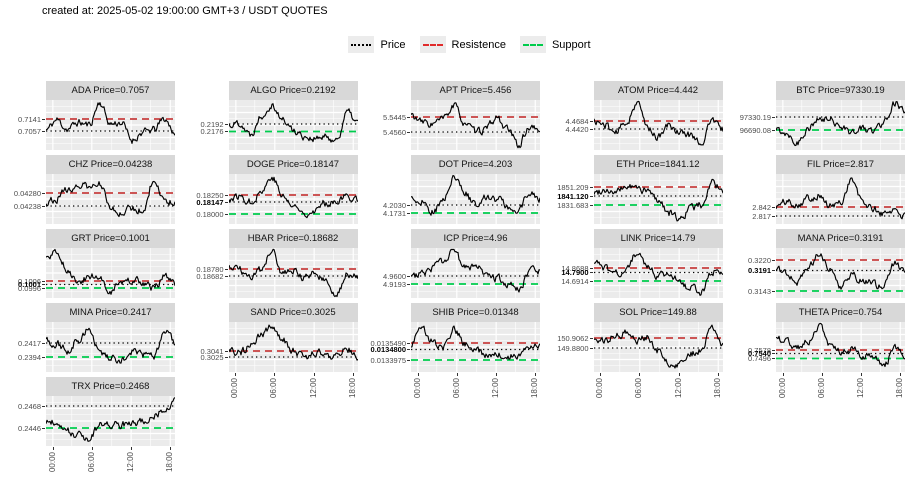  What do you see at coordinates (205, 124) in the screenshot?
I see `y-axis-label-price: 0.2192` at bounding box center [205, 124].